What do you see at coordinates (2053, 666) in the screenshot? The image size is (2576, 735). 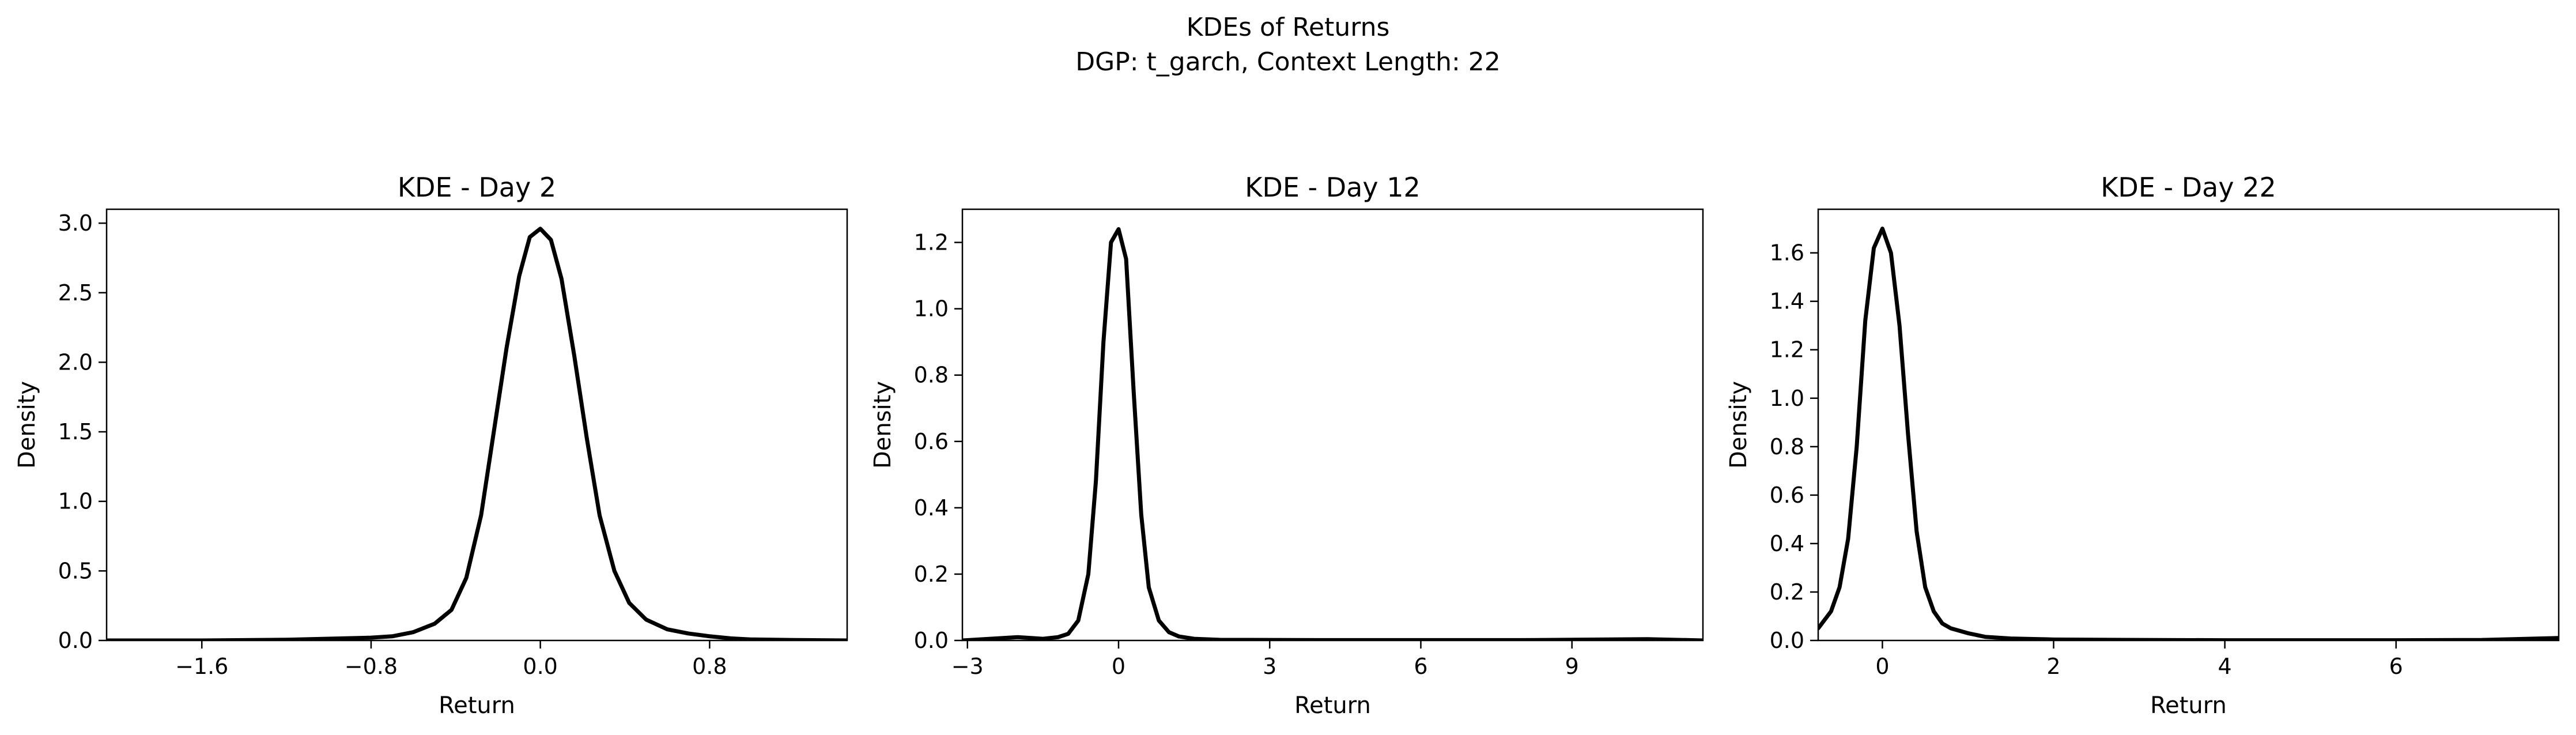 I see `x-tick-label: 2` at bounding box center [2053, 666].